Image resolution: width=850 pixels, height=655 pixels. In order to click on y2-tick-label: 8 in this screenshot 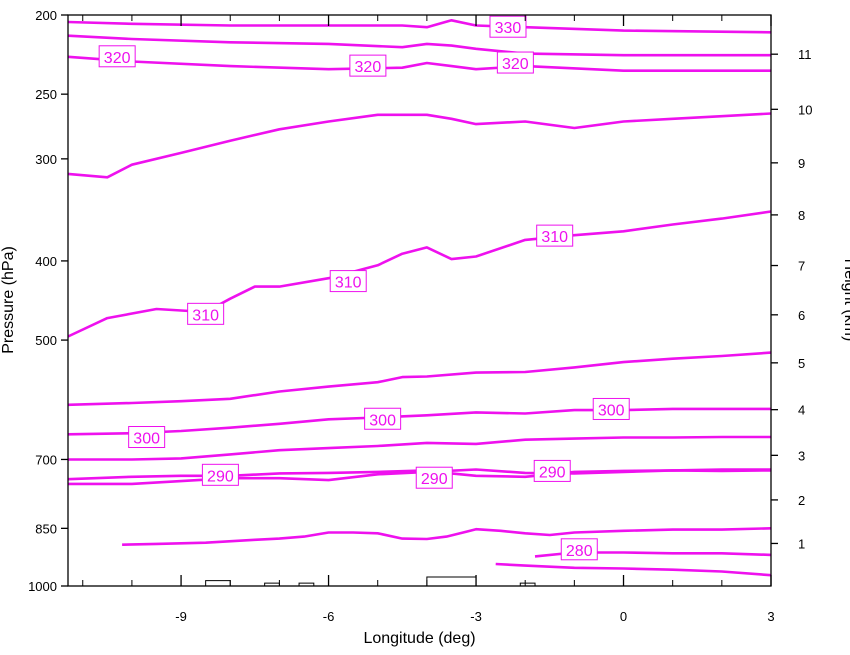, I will do `click(801, 215)`.